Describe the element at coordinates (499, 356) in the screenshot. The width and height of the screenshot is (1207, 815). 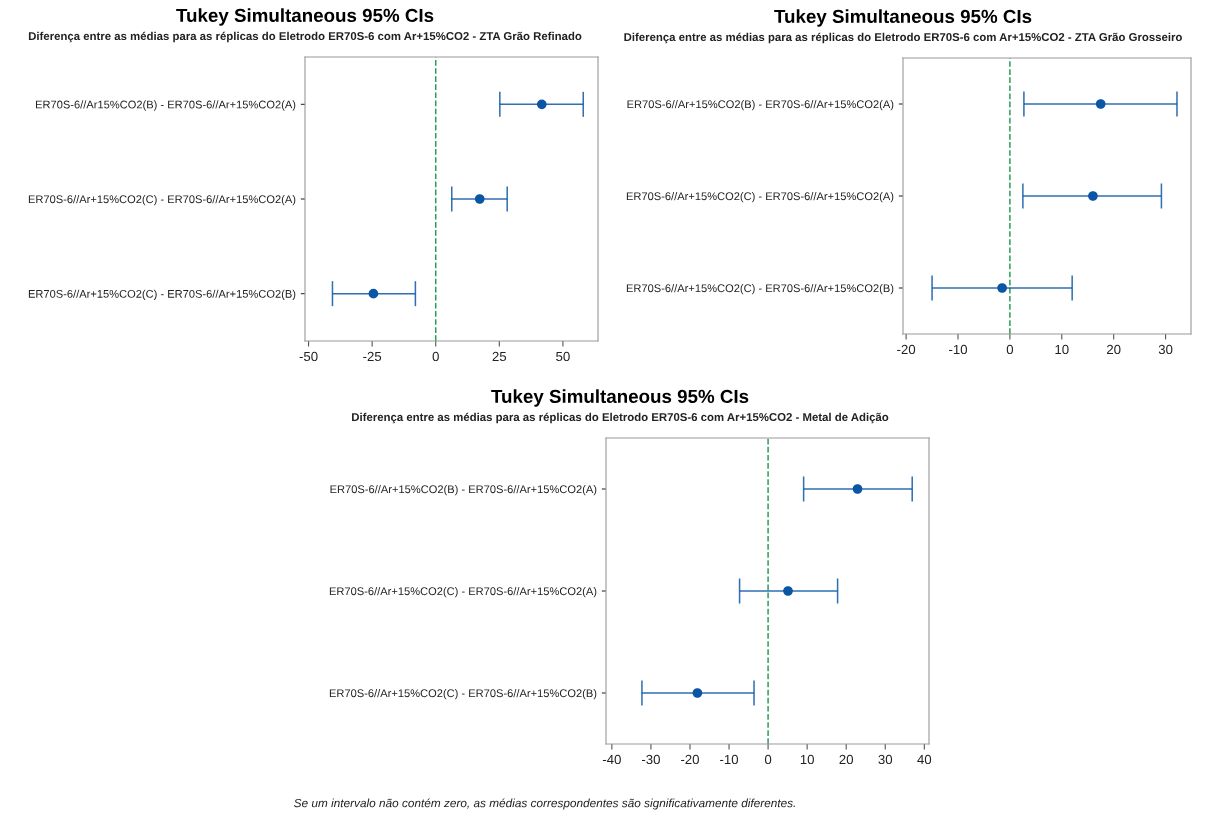
I see `x-tick-label: 25` at that location.